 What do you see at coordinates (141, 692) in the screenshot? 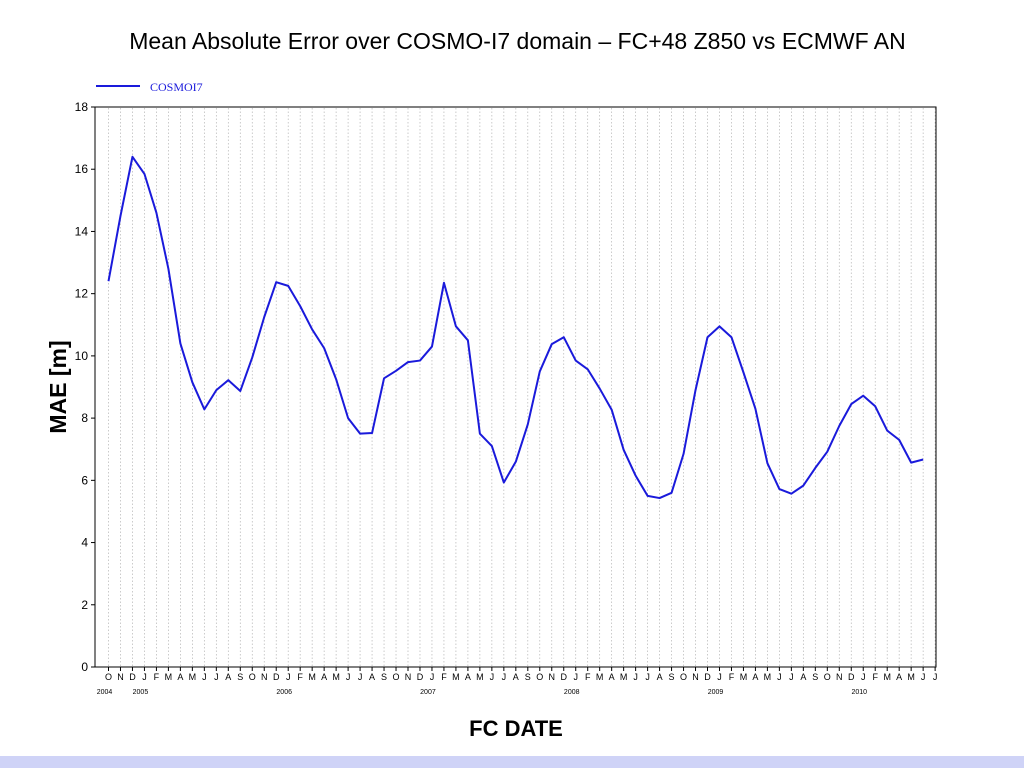
I see `year-label: 2005` at bounding box center [141, 692].